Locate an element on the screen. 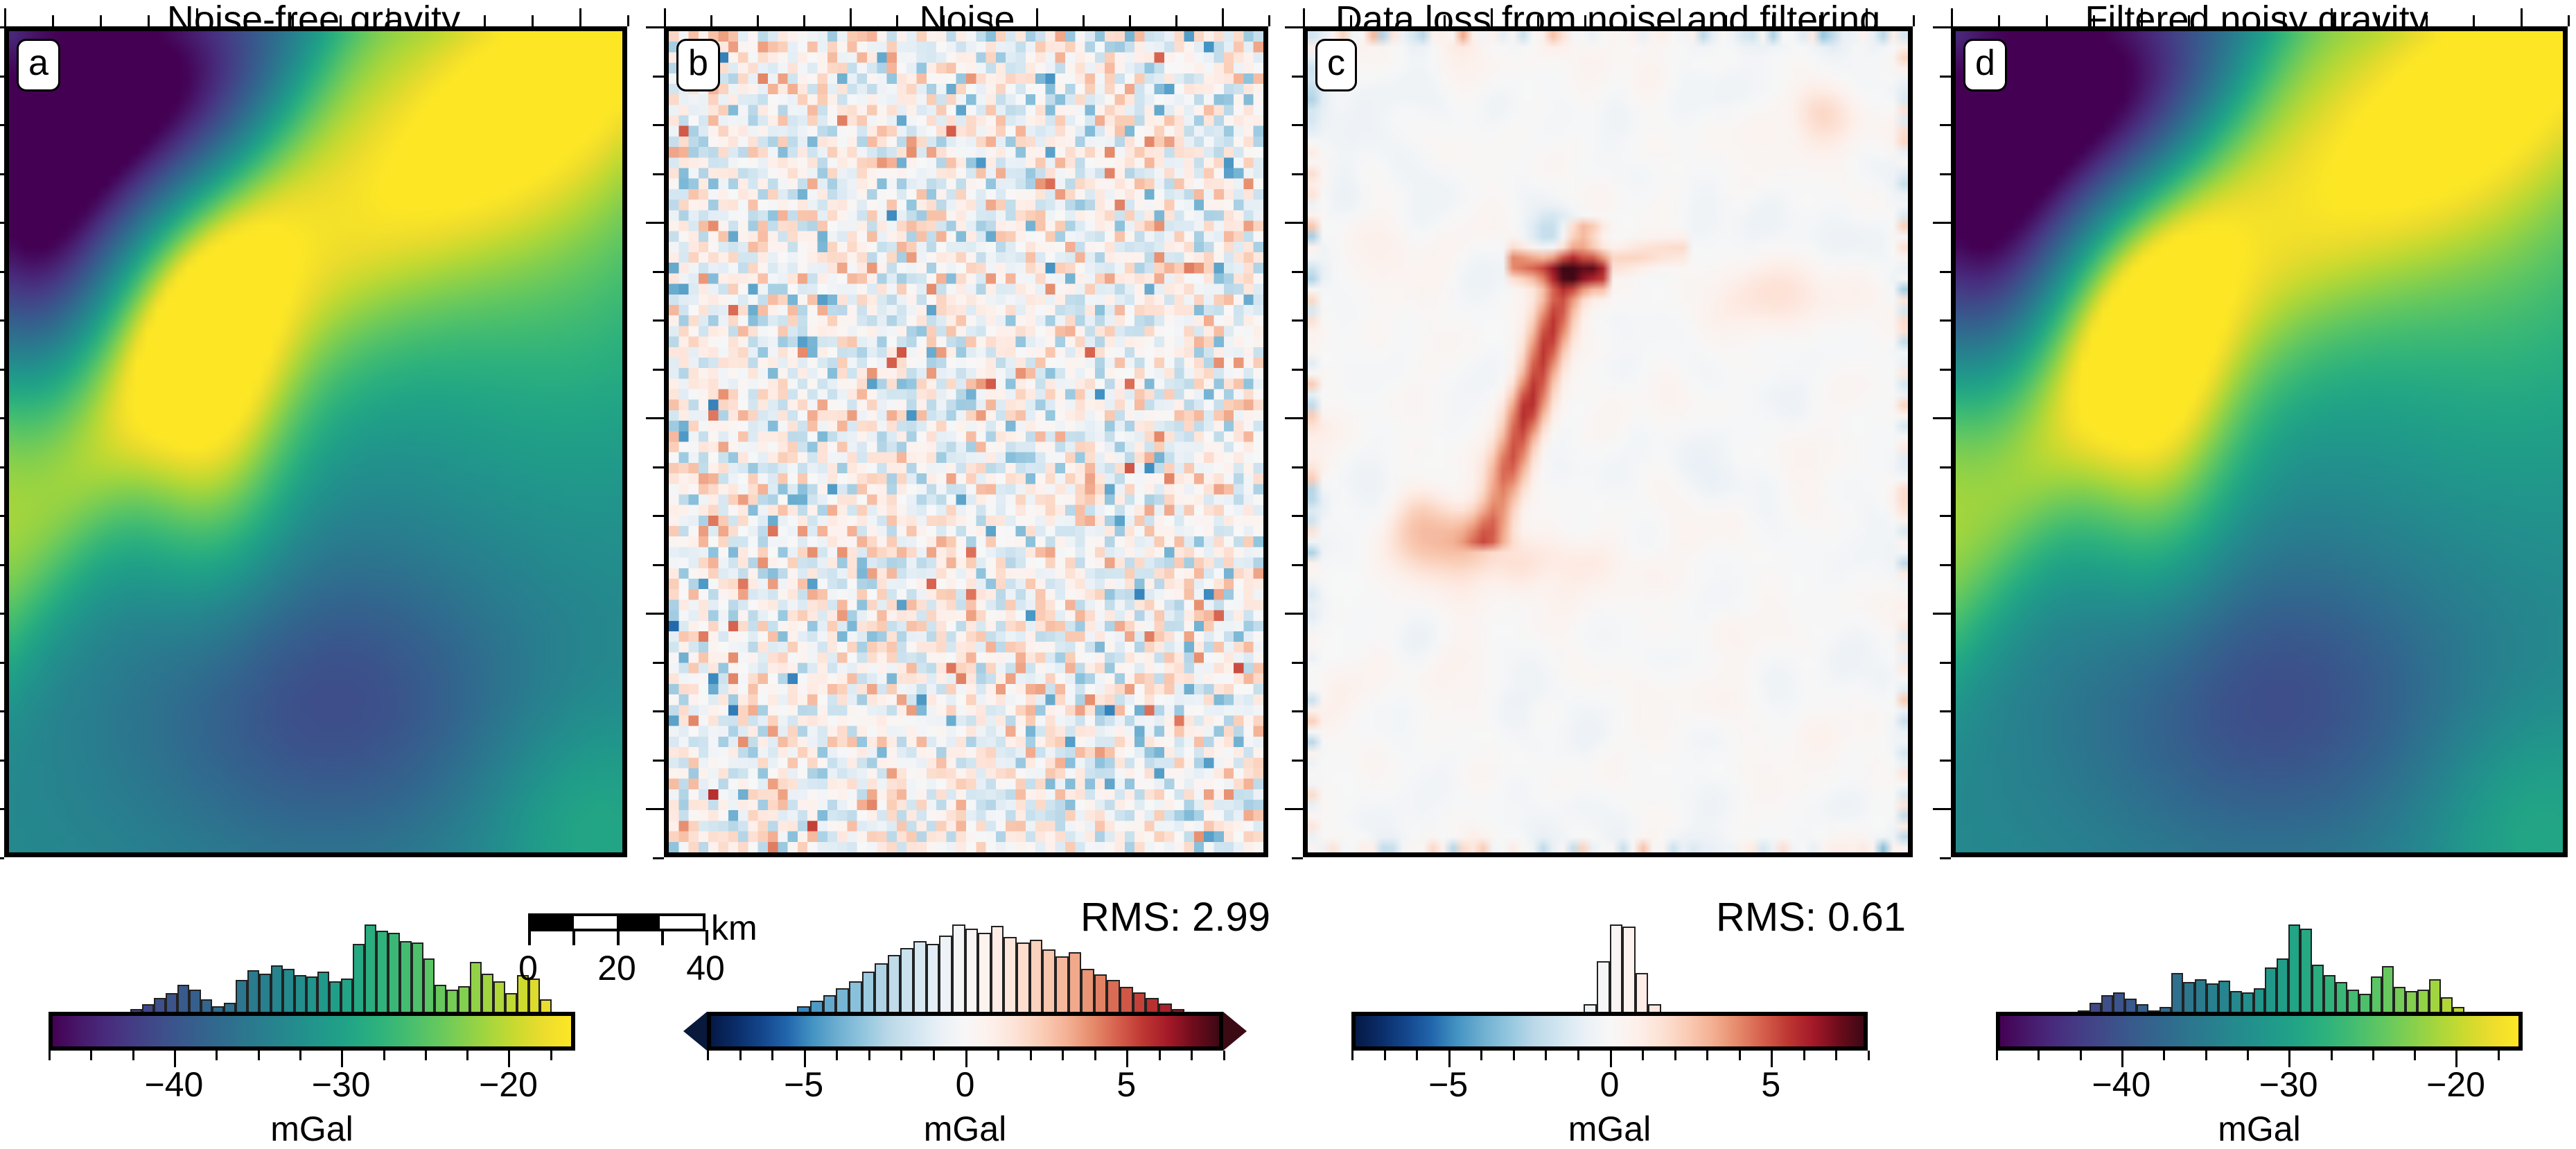 The width and height of the screenshot is (2576, 1149). panel-b-colorbar-block: −5 0 5 mGal is located at coordinates (965, 1024).